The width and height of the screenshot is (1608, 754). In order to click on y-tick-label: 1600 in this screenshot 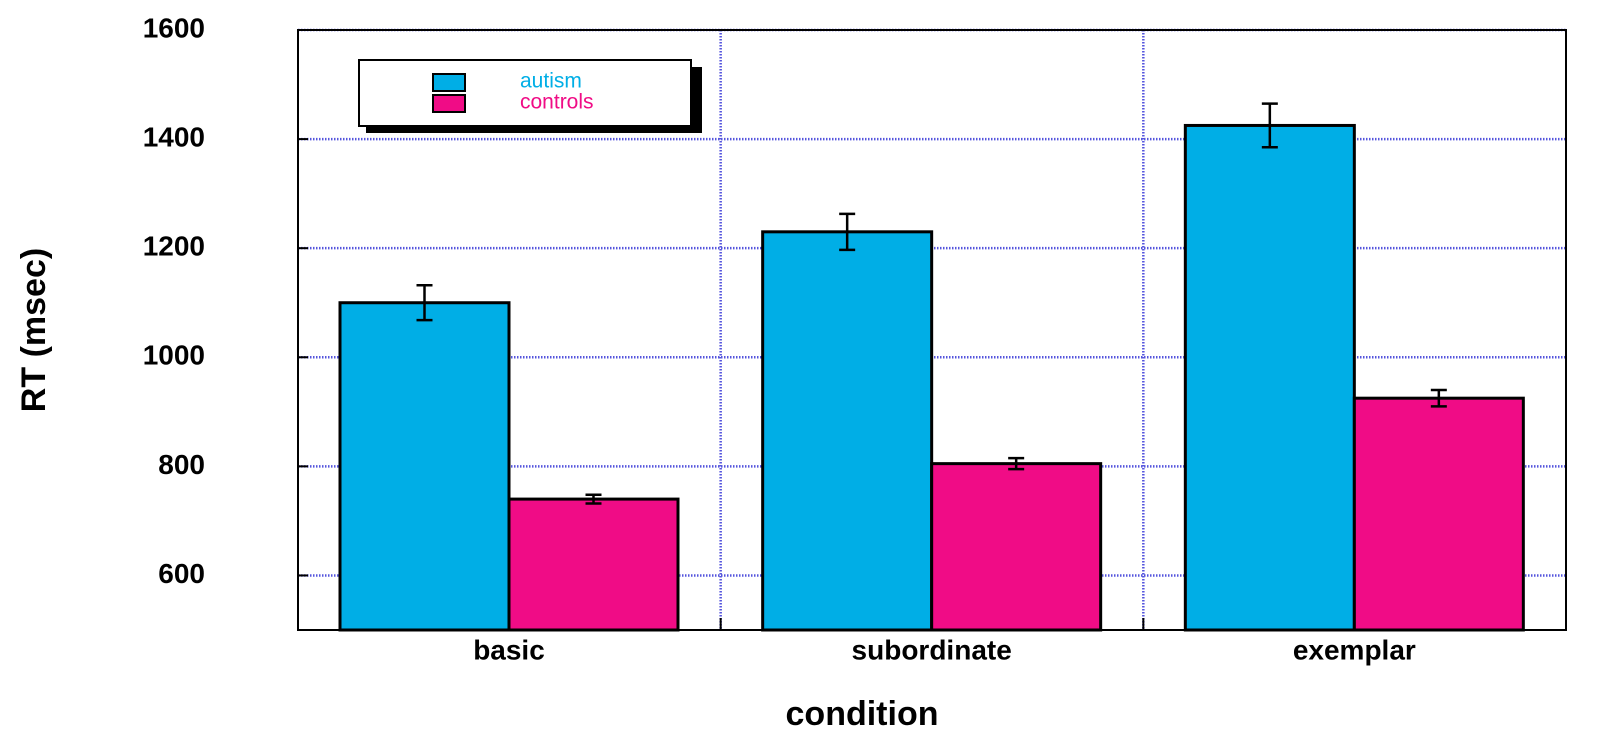, I will do `click(174, 27)`.